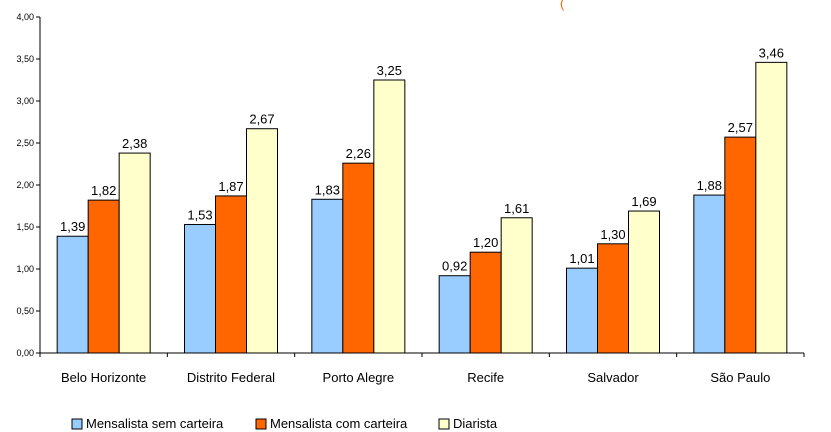 The width and height of the screenshot is (831, 432). I want to click on data-label: 3,46, so click(771, 52).